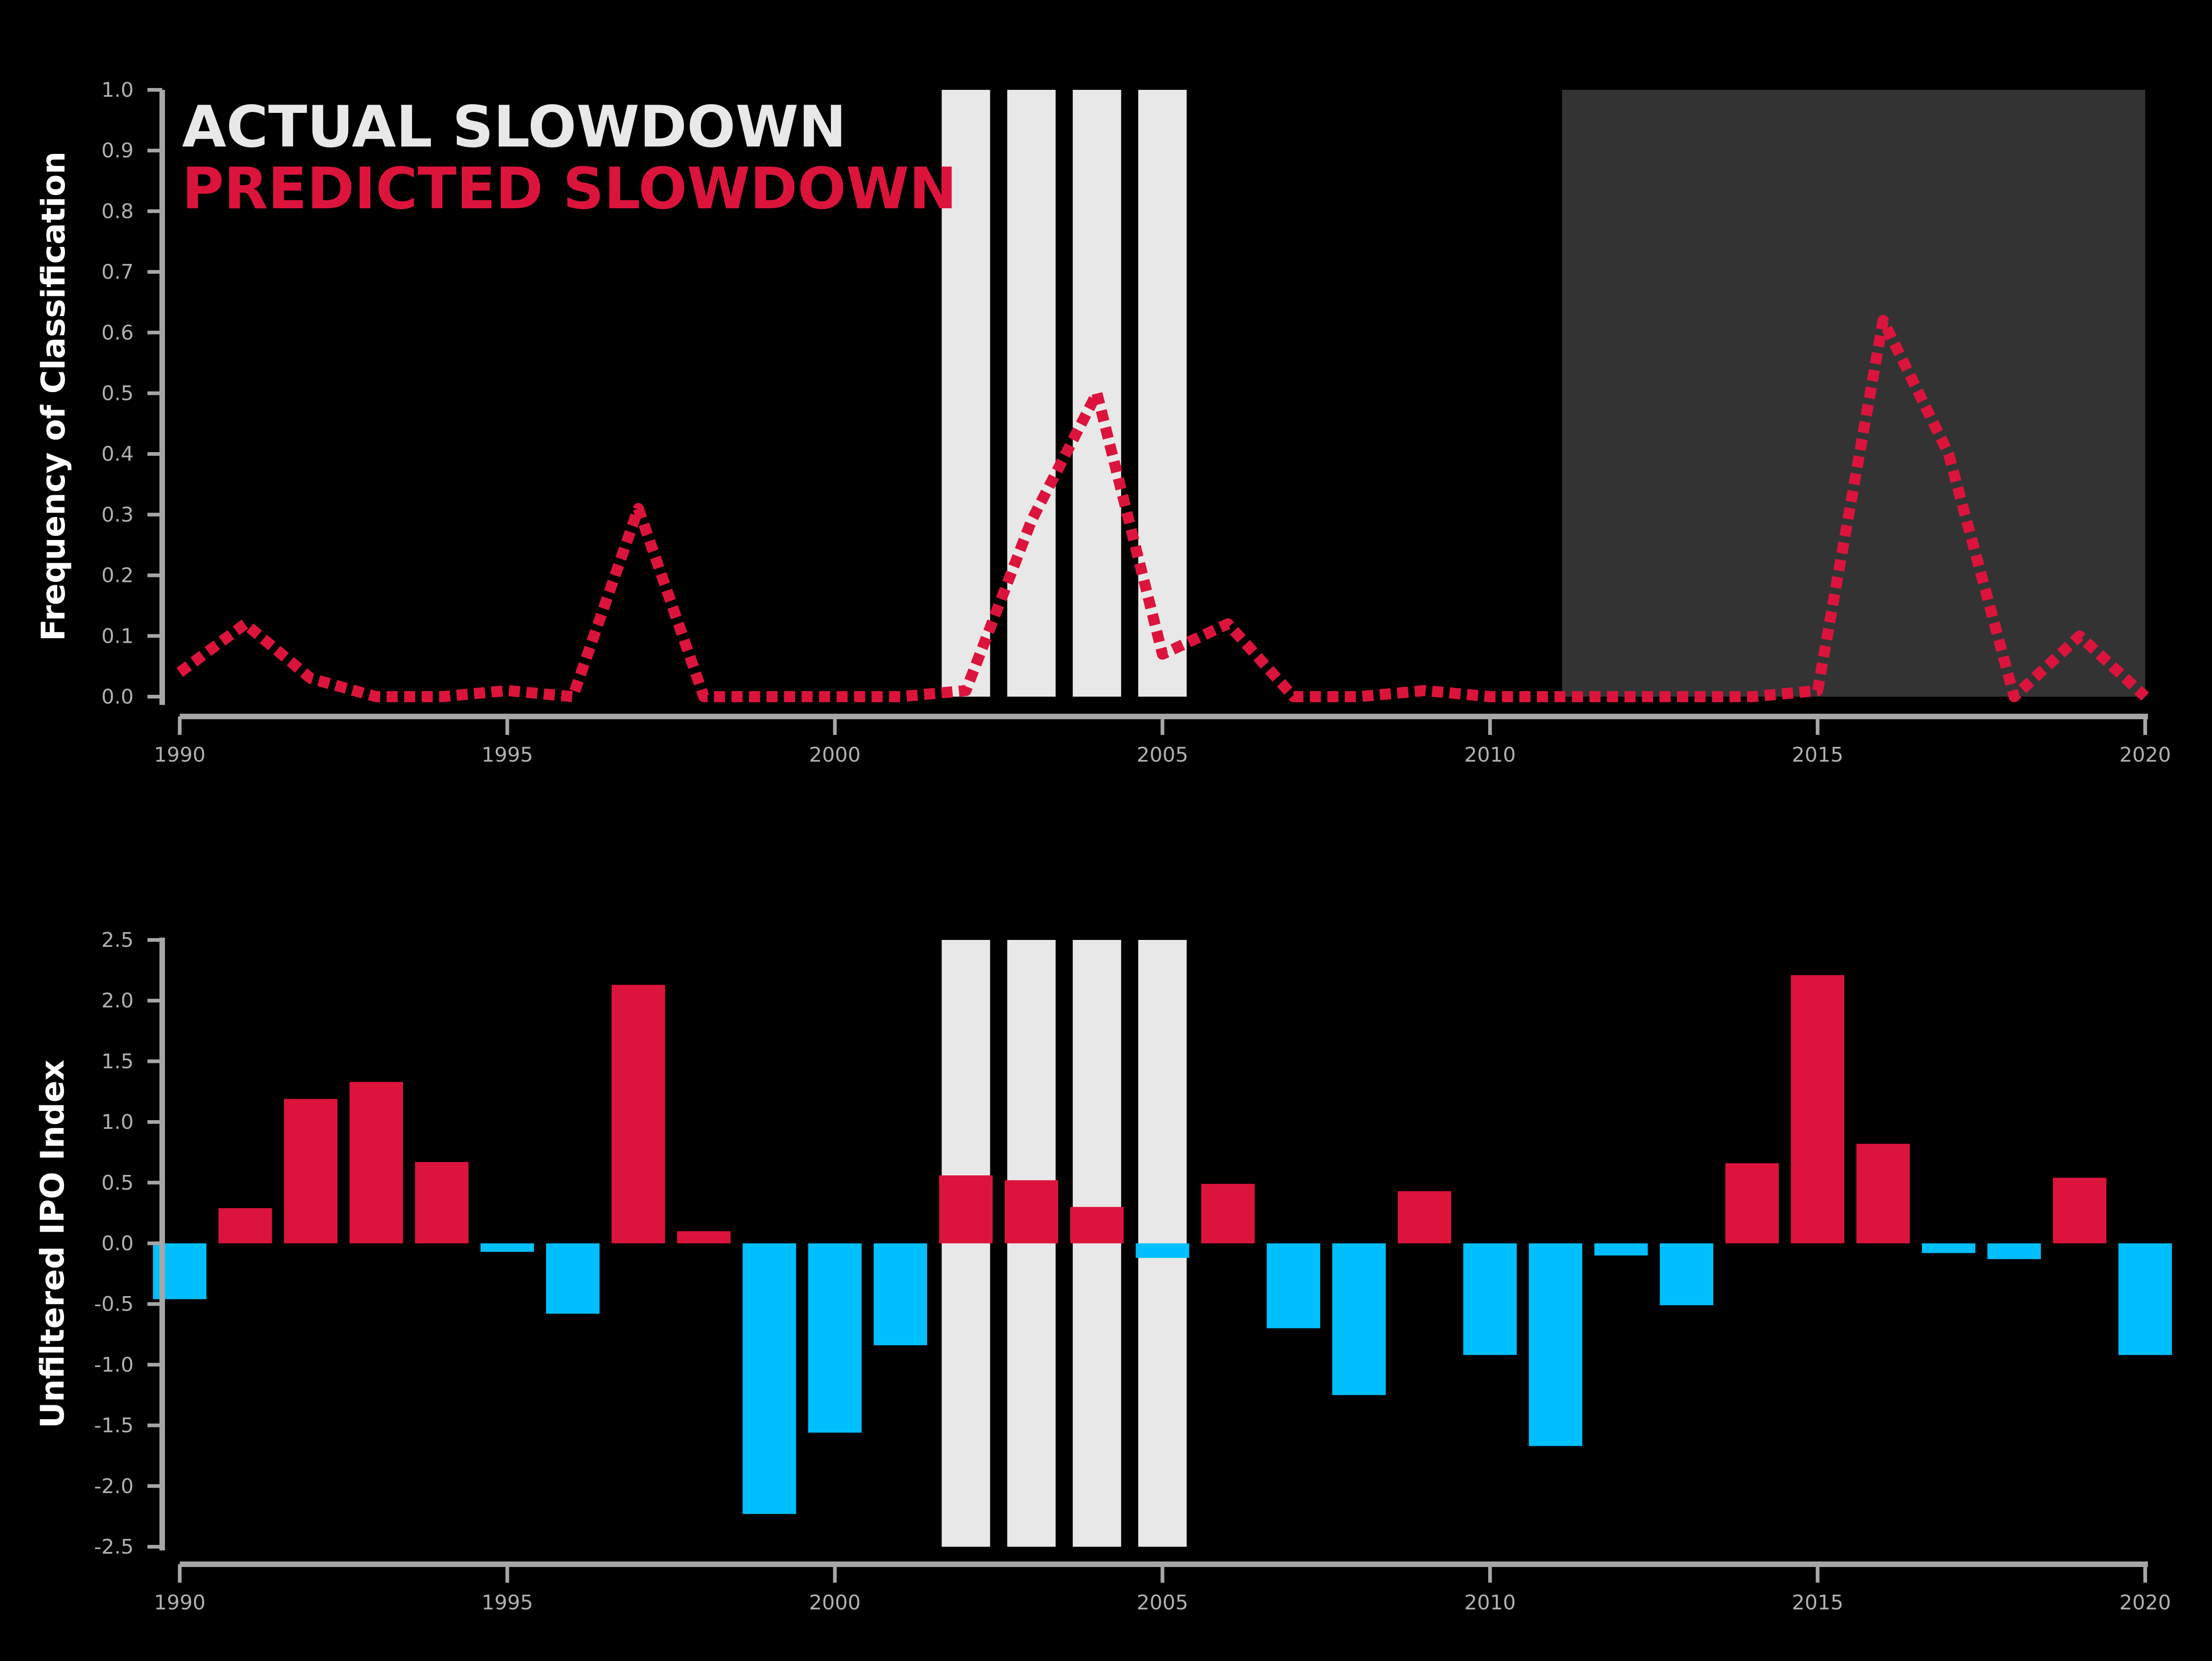 Image resolution: width=2212 pixels, height=1661 pixels. What do you see at coordinates (117, 454) in the screenshot?
I see `y-tick-label: 0.4` at bounding box center [117, 454].